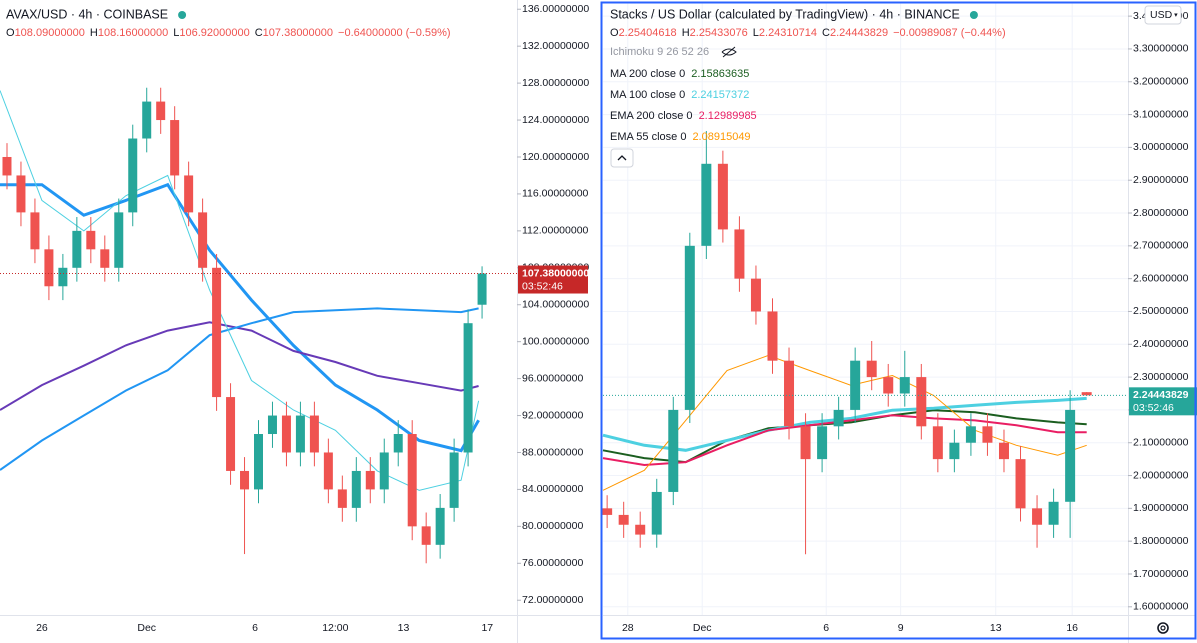  I want to click on currency-label: USD ▾, so click(1164, 15).